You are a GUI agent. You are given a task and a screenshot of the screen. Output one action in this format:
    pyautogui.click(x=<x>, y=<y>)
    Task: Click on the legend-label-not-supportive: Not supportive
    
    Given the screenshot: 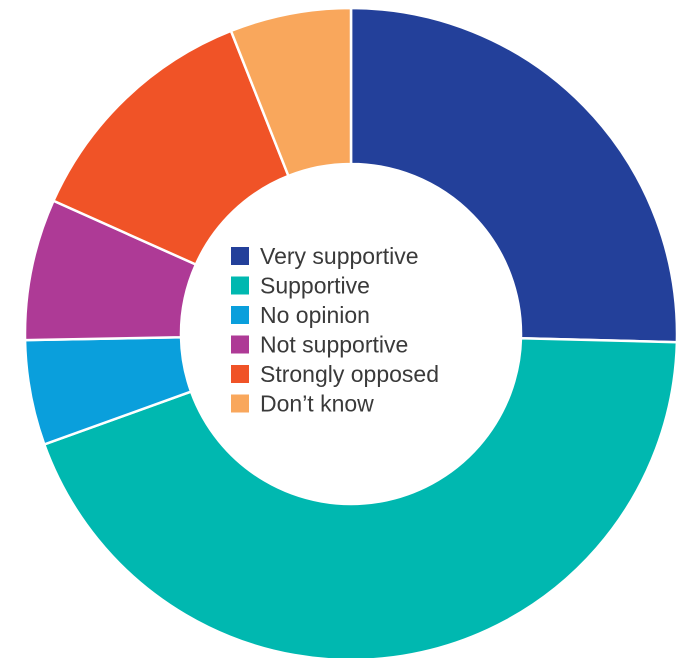 What is the action you would take?
    pyautogui.click(x=334, y=345)
    